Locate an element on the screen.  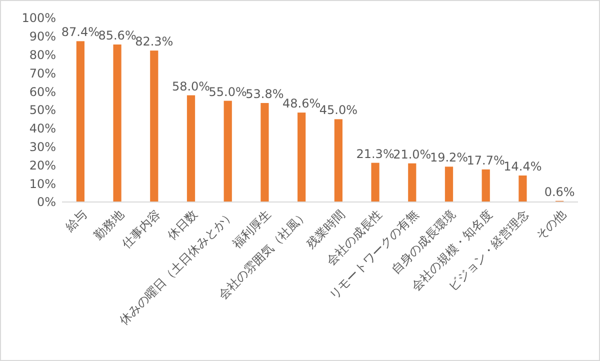
data-label: 85.6% is located at coordinates (117, 35).